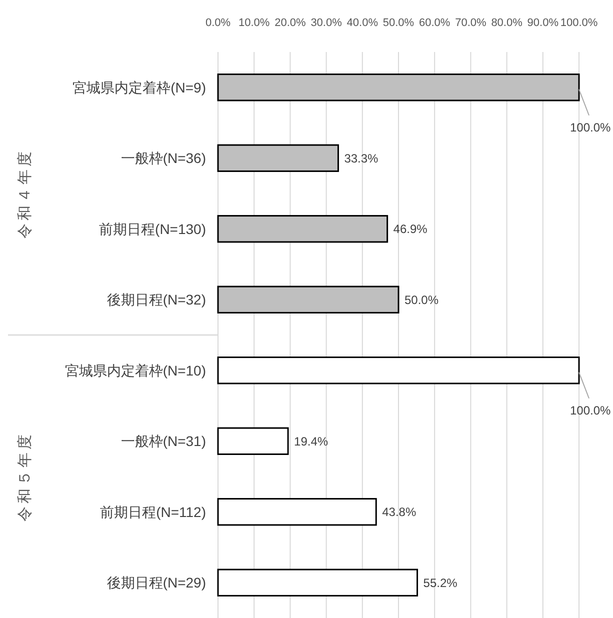 Image resolution: width=613 pixels, height=618 pixels. What do you see at coordinates (153, 512) in the screenshot?
I see `y-tick-label: 前期日程(N=112)` at bounding box center [153, 512].